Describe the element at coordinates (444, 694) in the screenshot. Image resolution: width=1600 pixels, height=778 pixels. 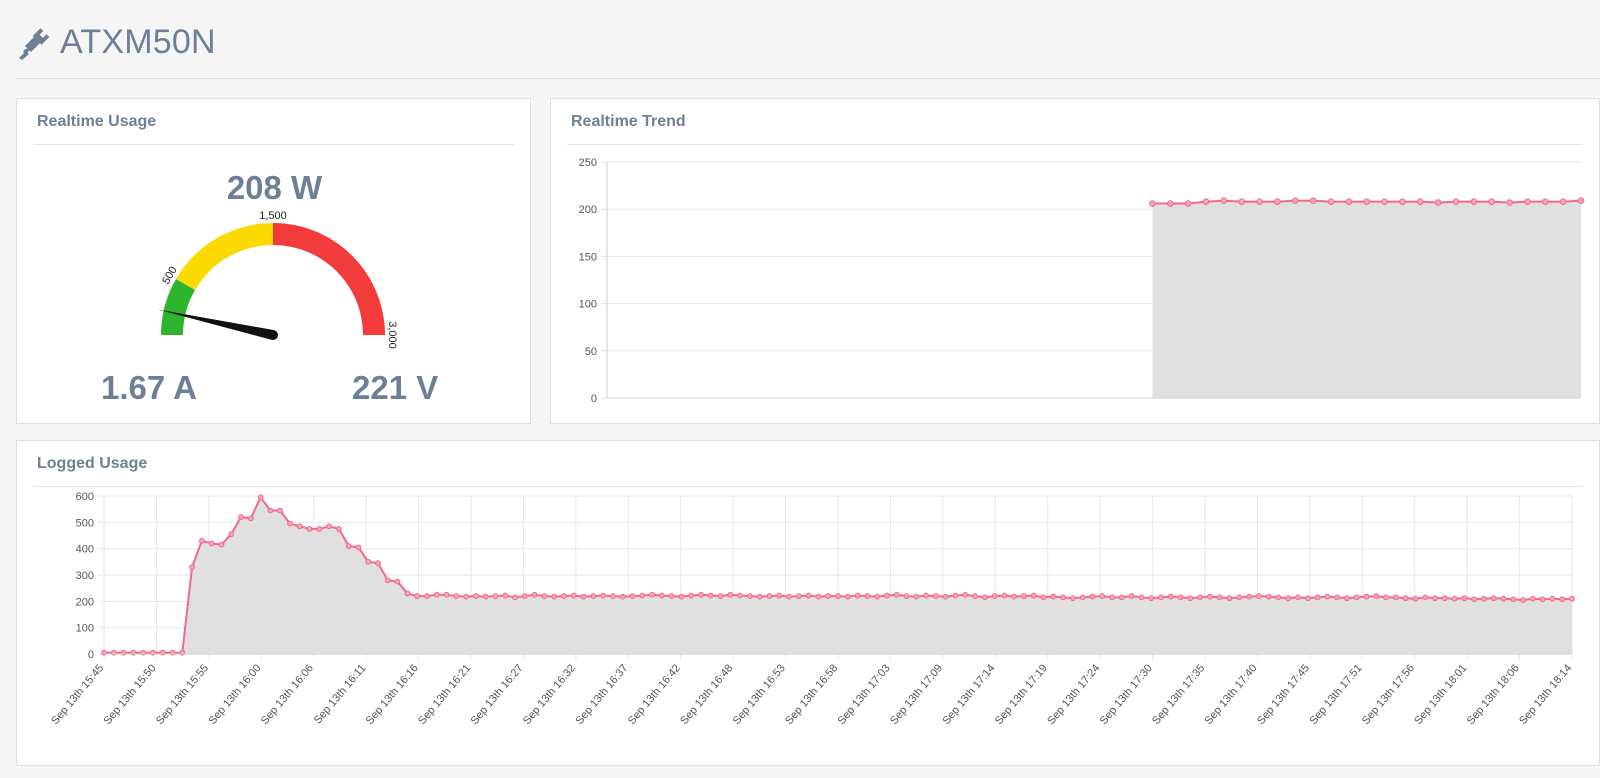
I see `x-tick-label: Sep 13th 16:21` at that location.